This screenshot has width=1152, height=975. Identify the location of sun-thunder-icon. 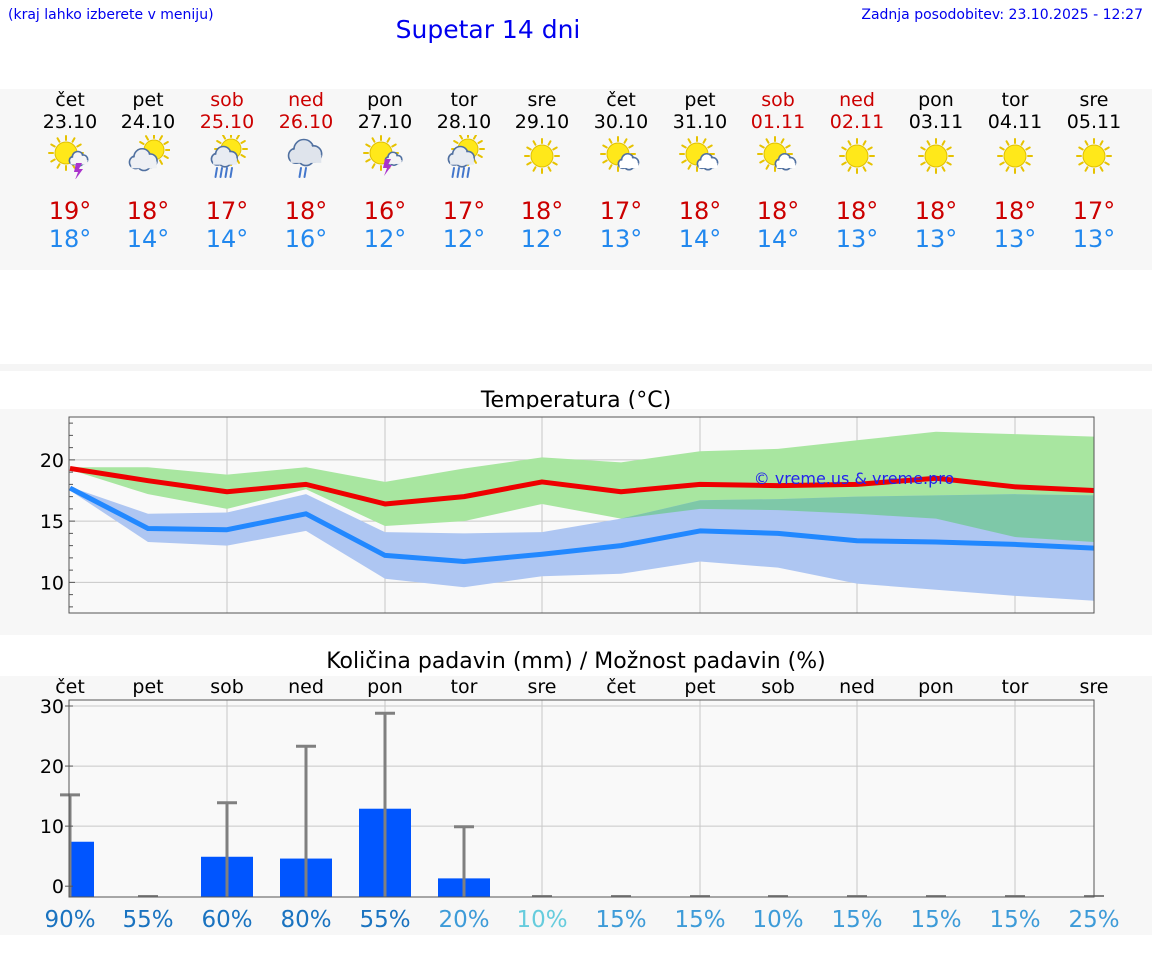
(383, 155).